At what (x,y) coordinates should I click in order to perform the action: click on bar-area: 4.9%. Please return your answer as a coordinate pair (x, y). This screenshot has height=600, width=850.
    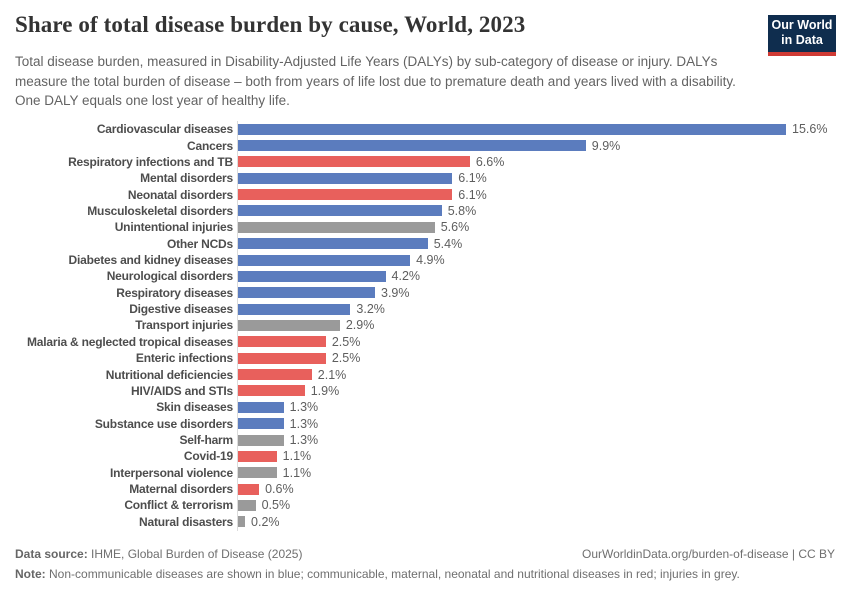
    Looking at the image, I should click on (544, 260).